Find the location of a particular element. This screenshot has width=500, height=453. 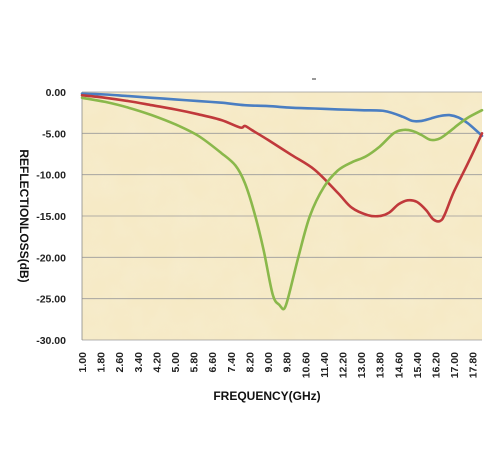

x-tick-label: 15.40 is located at coordinates (418, 365).